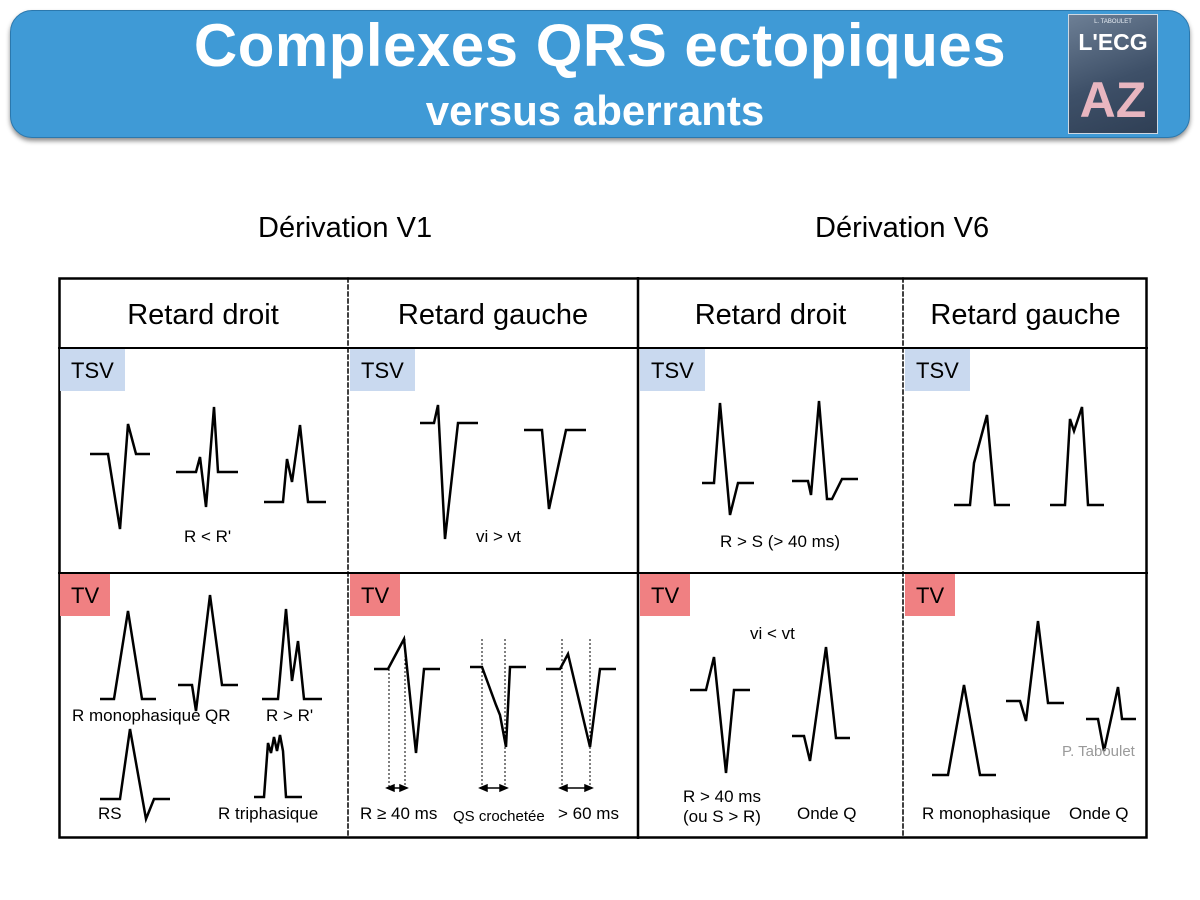 This screenshot has width=1200, height=900. Describe the element at coordinates (375, 595) in the screenshot. I see `tv-tag-v1-gauche: TV` at that location.